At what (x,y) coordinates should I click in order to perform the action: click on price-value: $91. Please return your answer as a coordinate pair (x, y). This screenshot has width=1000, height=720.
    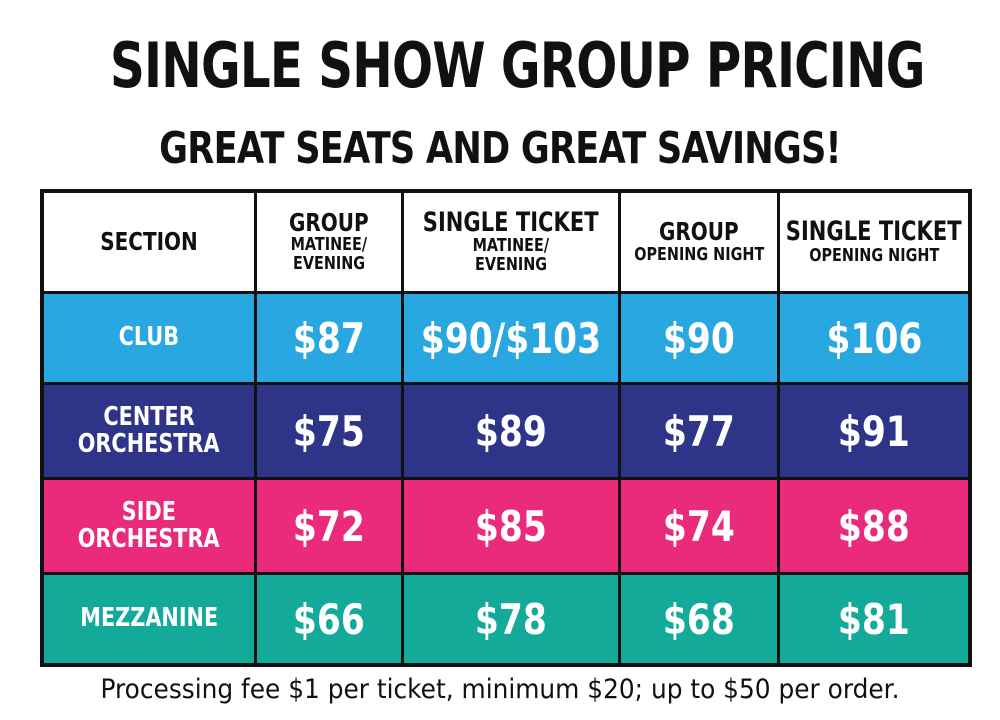
    Looking at the image, I should click on (874, 431).